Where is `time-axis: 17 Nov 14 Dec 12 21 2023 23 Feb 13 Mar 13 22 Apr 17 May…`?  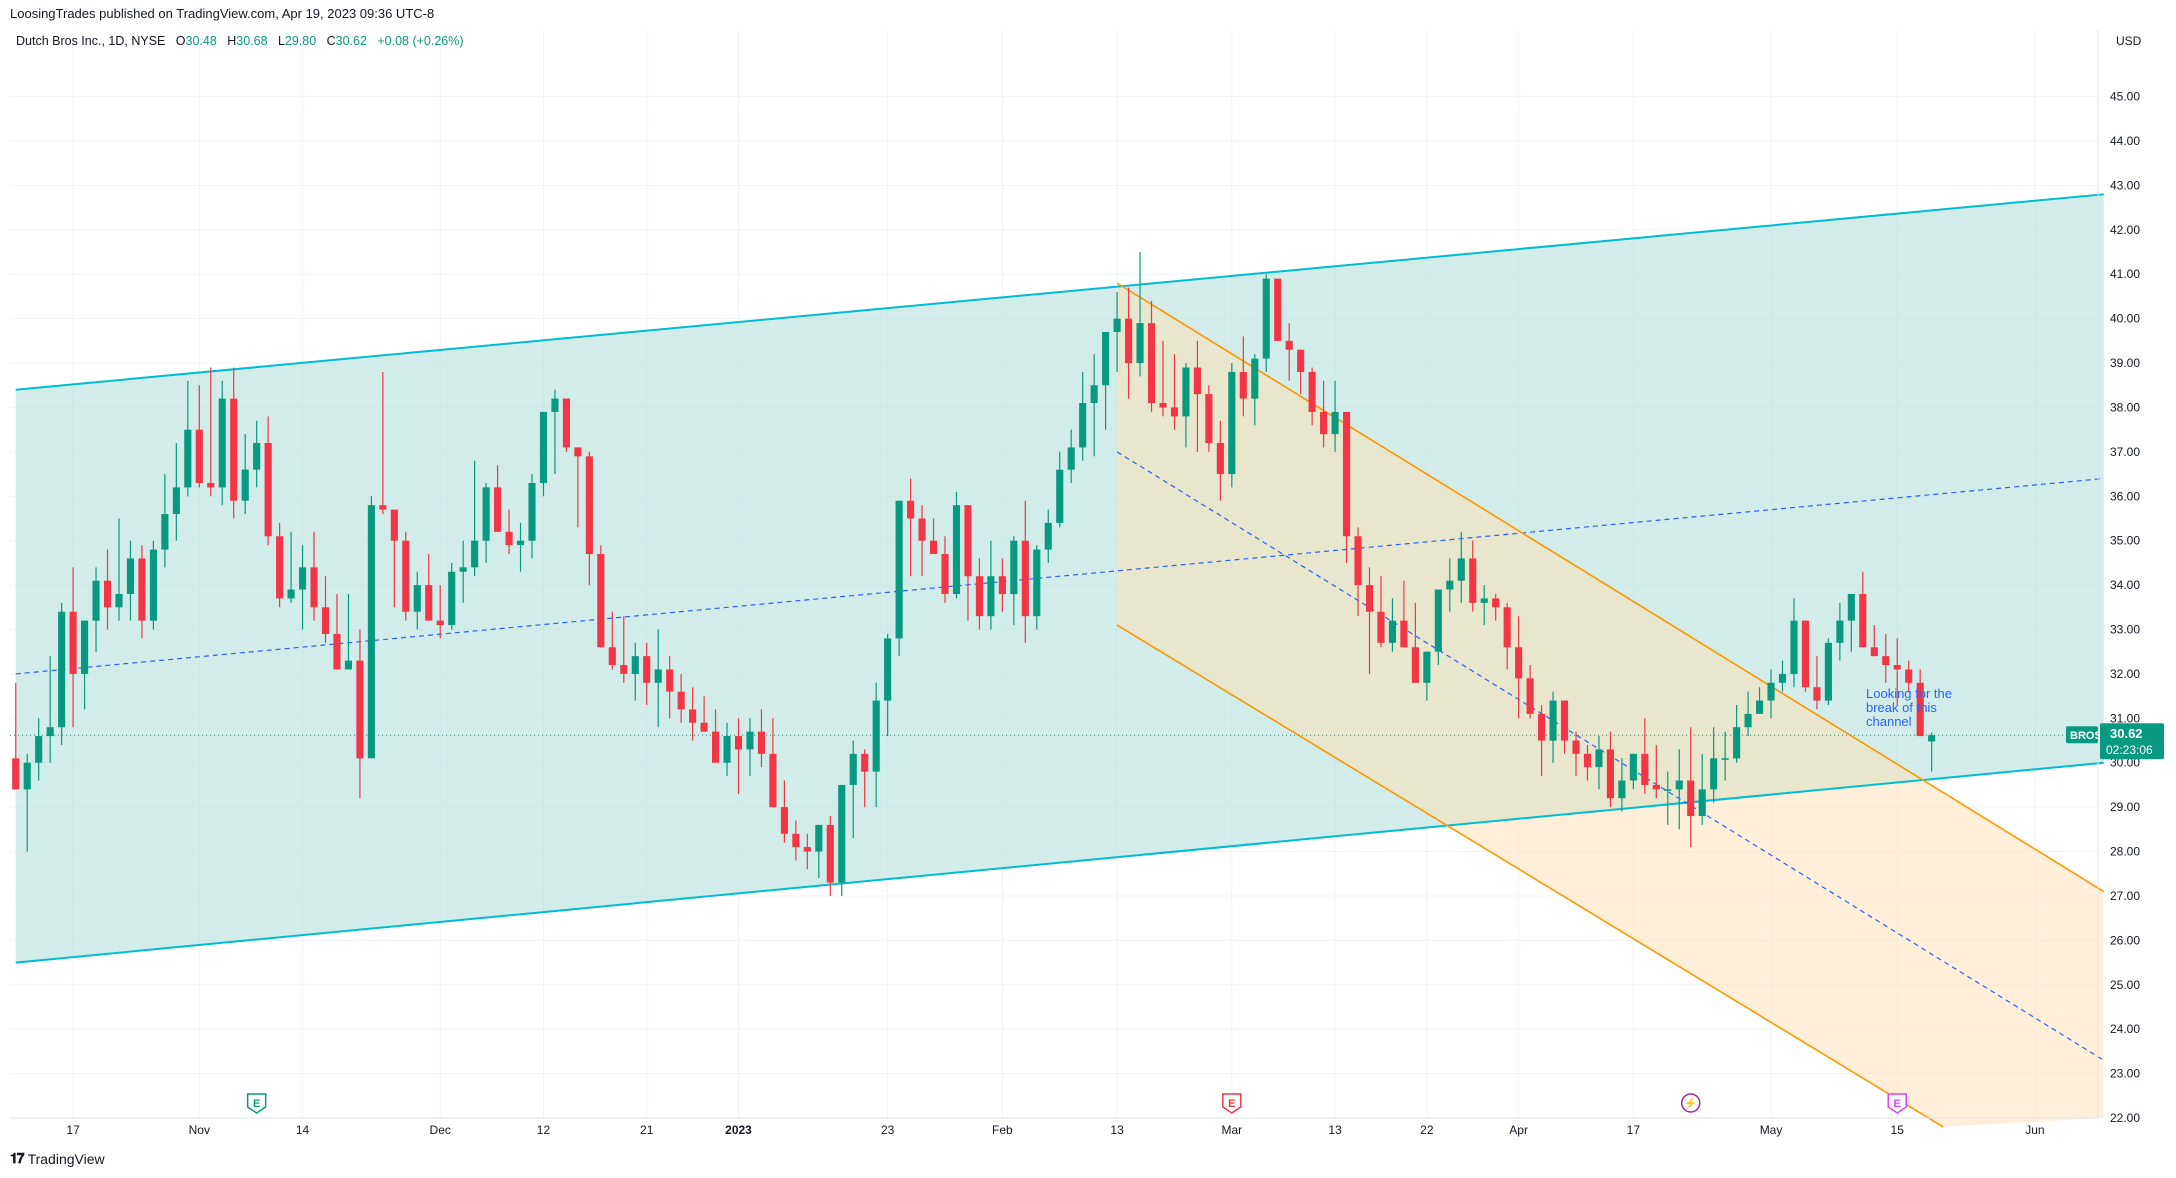 time-axis: 17 Nov 14 Dec 12 21 2023 23 Feb 13 Mar 13 22 Apr 17 May… is located at coordinates (1054, 1127).